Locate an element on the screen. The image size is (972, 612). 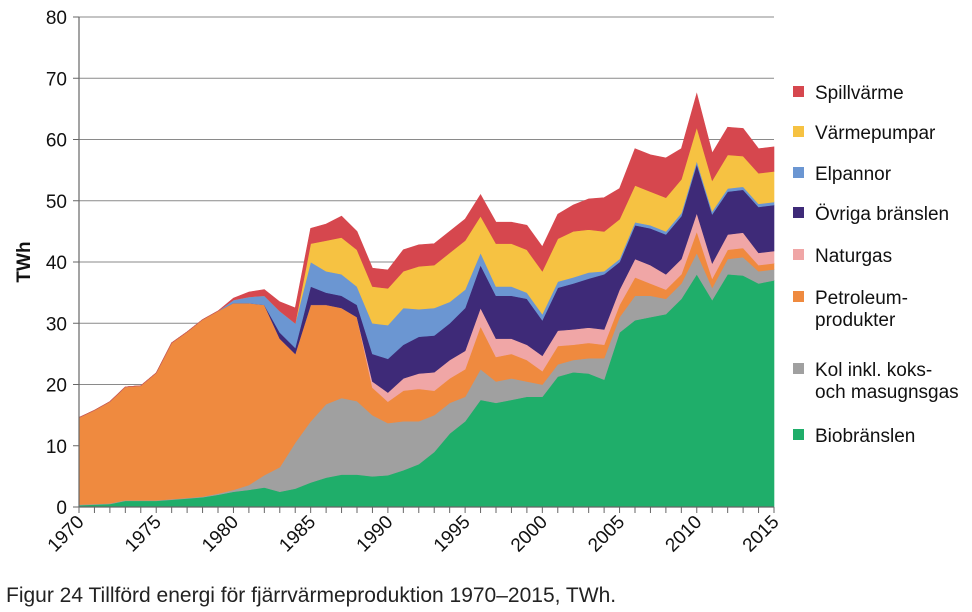
legend-label: Elpannor is located at coordinates (853, 174).